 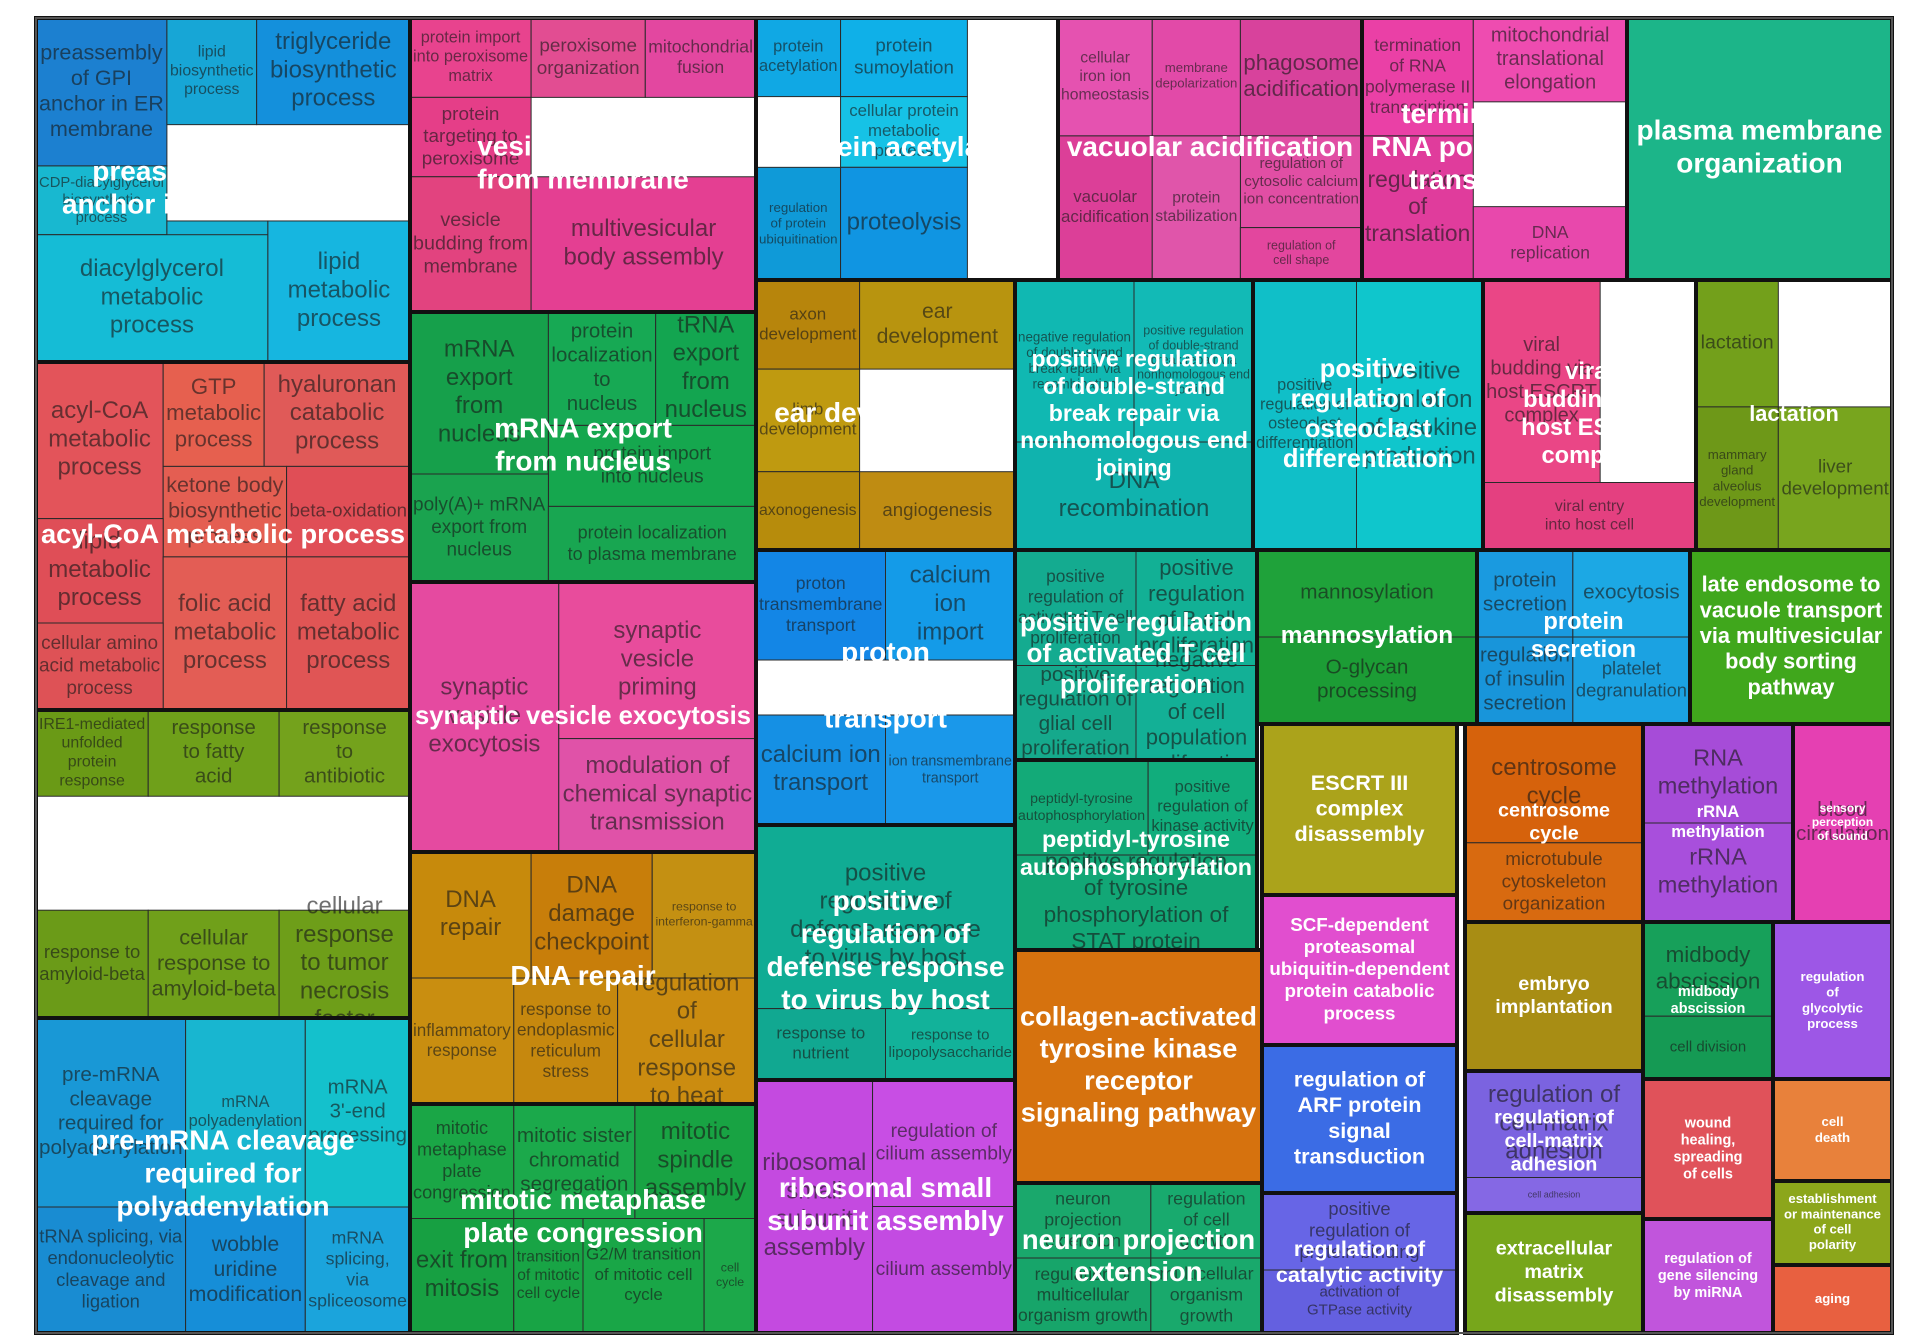 I want to click on tile-label: cellular amino acid metabolic process, so click(x=99, y=666).